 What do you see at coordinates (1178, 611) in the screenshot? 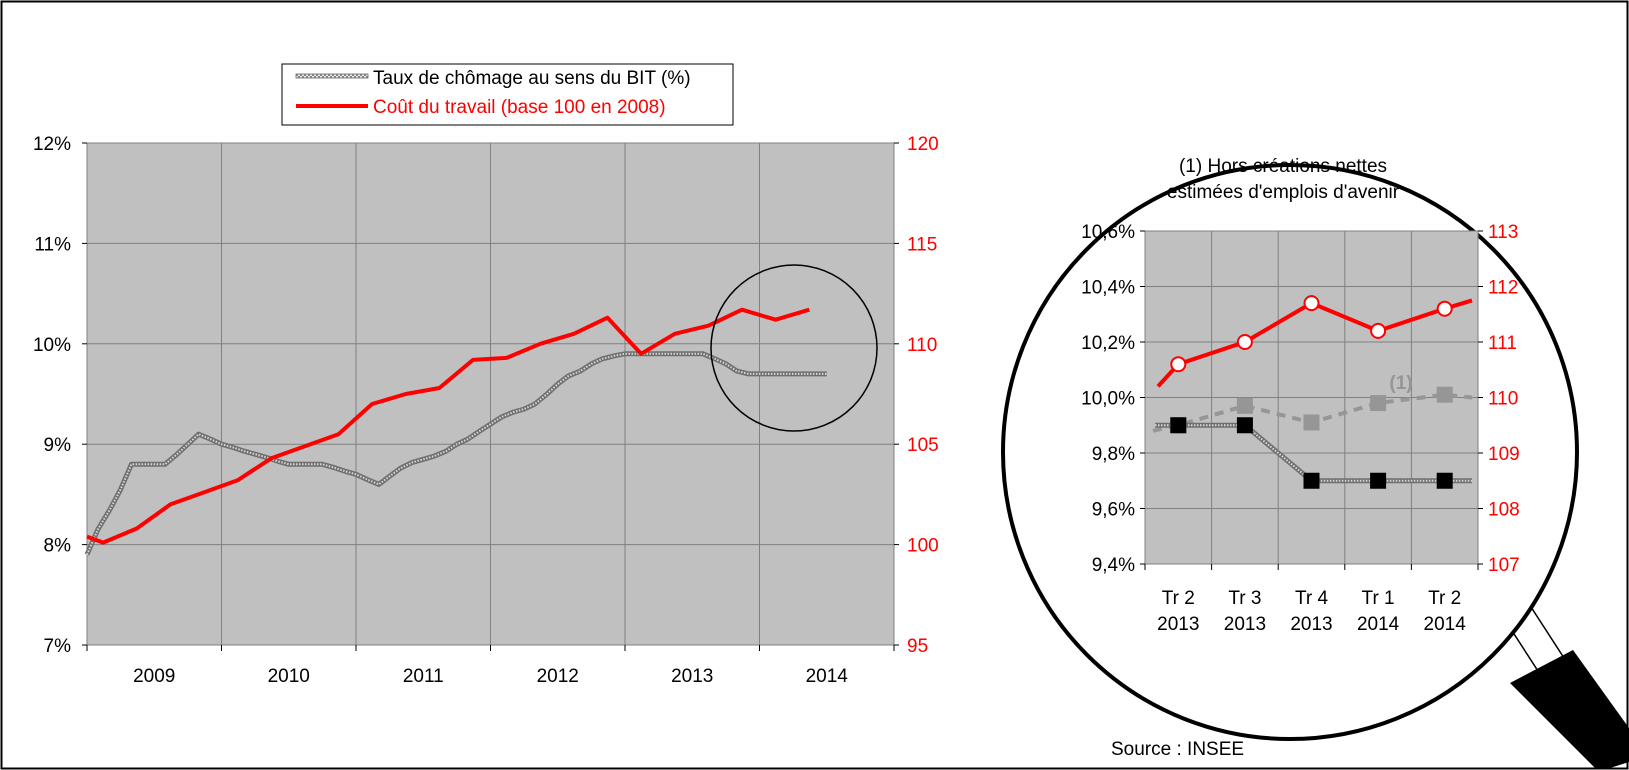
I see `inset-x-tick-label: Tr 2 2013` at bounding box center [1178, 611].